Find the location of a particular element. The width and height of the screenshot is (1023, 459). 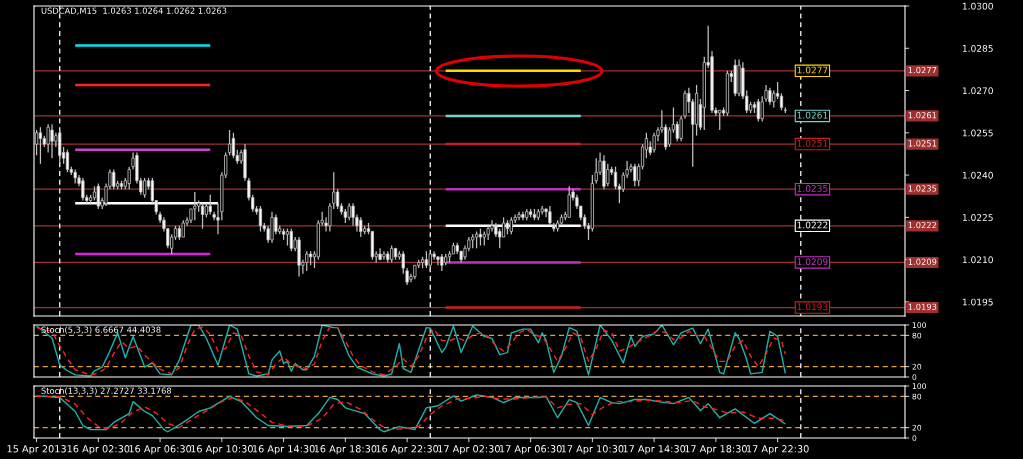

x-tick-label: 17 Apr 06:30 is located at coordinates (530, 450).